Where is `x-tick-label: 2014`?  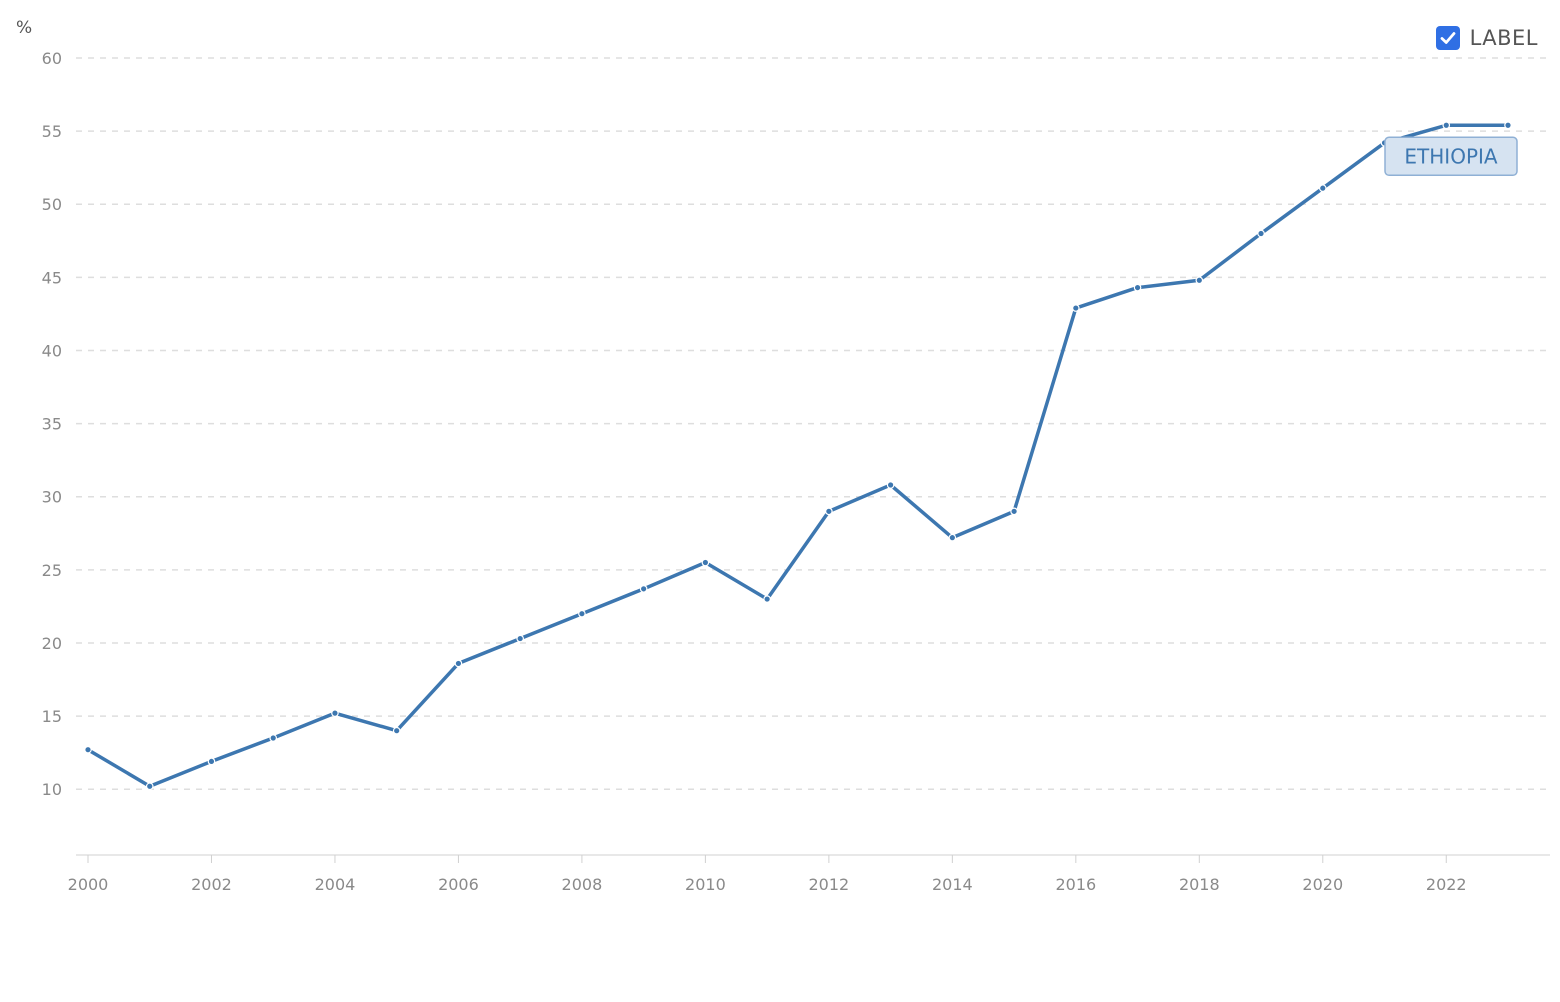
x-tick-label: 2014 is located at coordinates (952, 884).